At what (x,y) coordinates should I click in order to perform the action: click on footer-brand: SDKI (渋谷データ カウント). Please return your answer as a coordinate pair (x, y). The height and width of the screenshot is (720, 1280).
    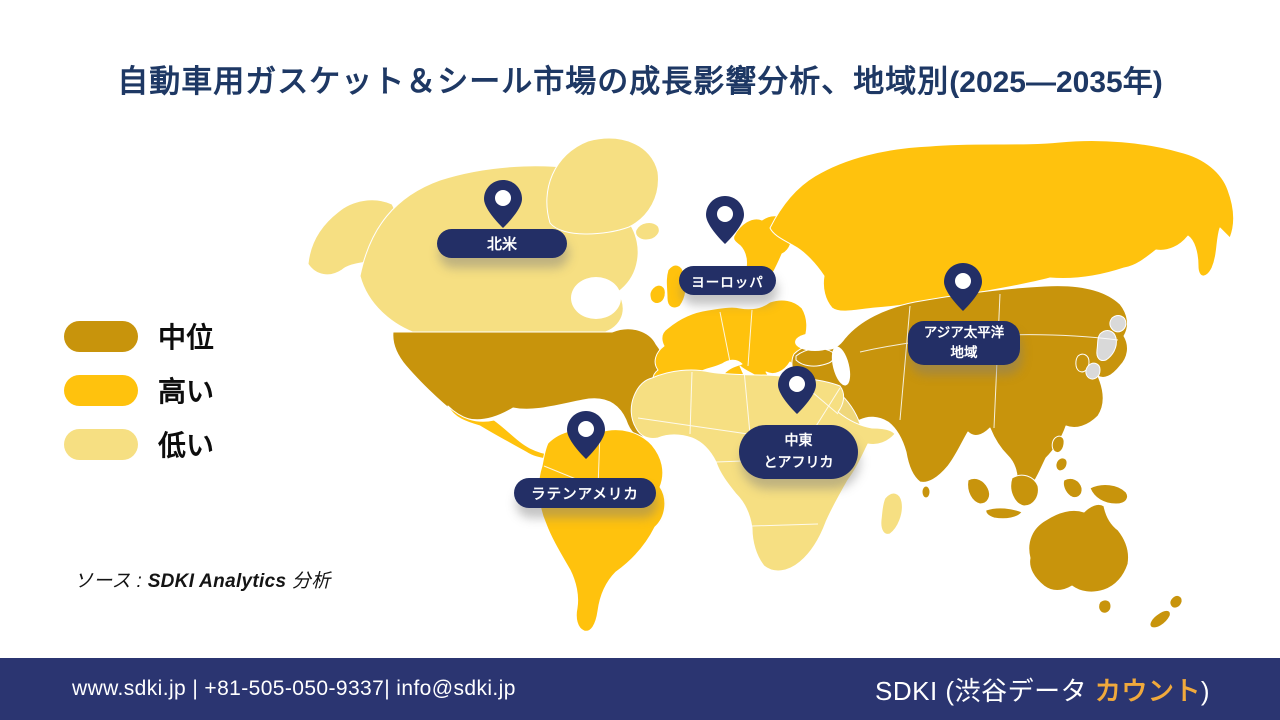
    Looking at the image, I should click on (1042, 689).